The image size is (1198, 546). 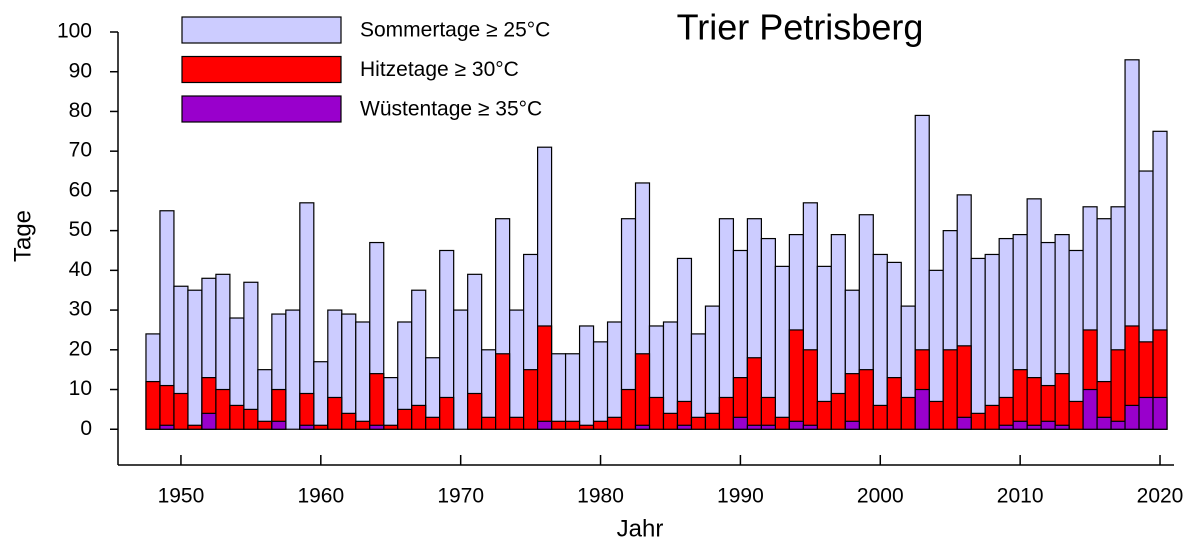 What do you see at coordinates (455, 30) in the screenshot?
I see `legend-label: Sommertage ≥ 25°C` at bounding box center [455, 30].